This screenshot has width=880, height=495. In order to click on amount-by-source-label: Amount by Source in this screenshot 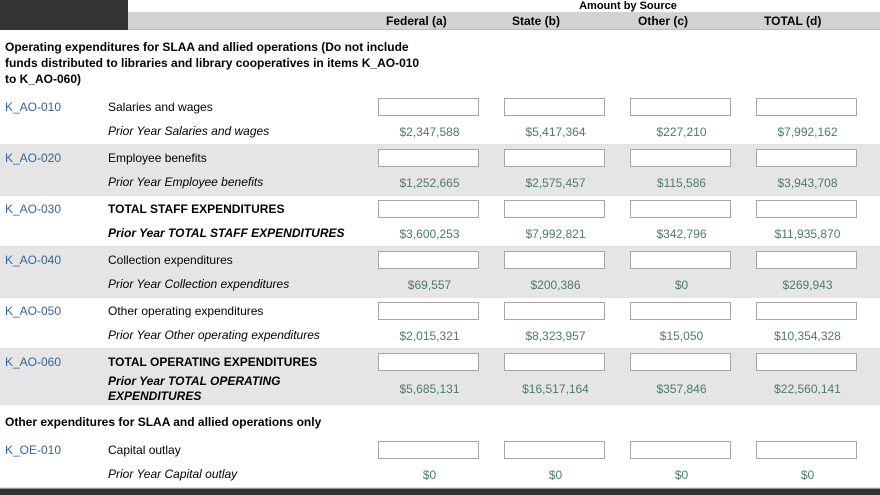, I will do `click(628, 6)`.